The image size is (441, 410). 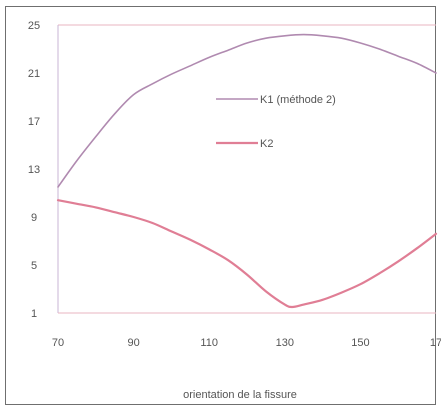 What do you see at coordinates (285, 343) in the screenshot?
I see `x-tick-label: 130` at bounding box center [285, 343].